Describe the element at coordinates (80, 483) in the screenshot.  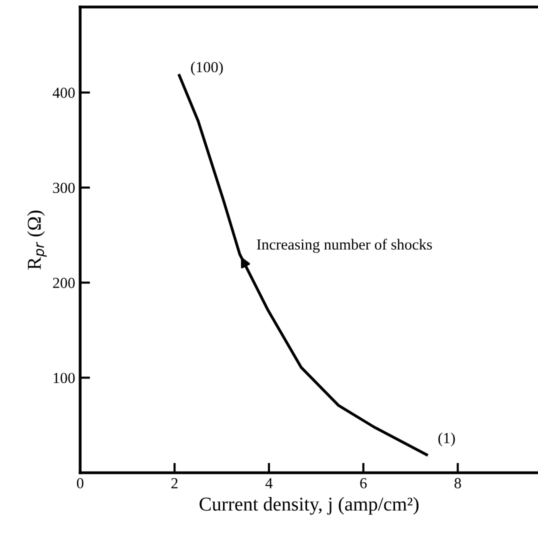
I see `x-tick-label: 0` at that location.